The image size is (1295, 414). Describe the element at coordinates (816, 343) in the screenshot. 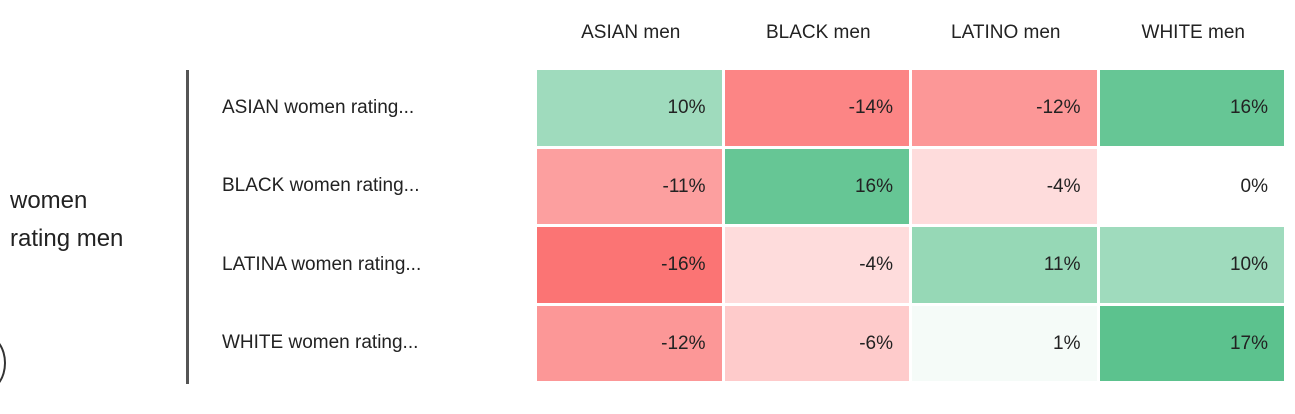

I see `heatmap-cell: -6%` at that location.